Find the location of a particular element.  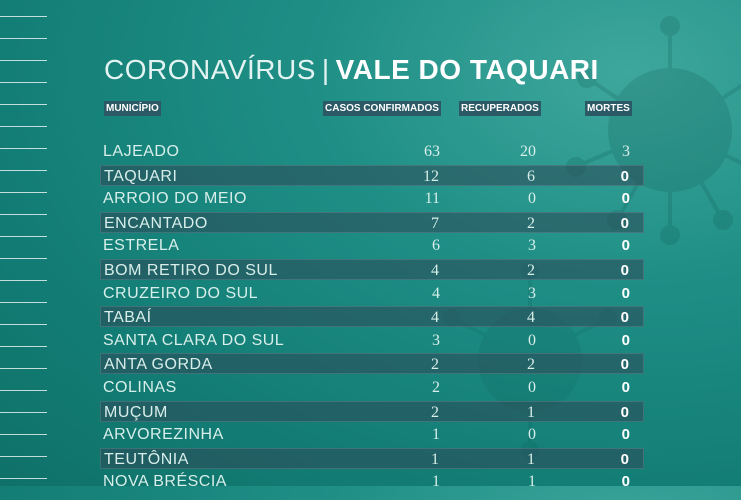

municipio-cell: NOVA BRÉSCIA is located at coordinates (165, 481).